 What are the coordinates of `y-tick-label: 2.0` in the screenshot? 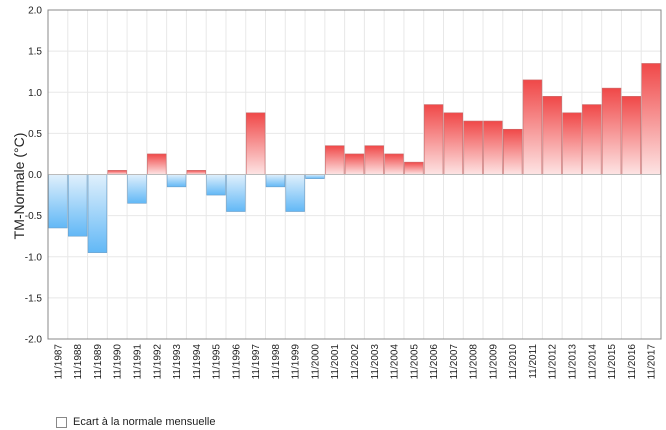 It's located at (35, 11).